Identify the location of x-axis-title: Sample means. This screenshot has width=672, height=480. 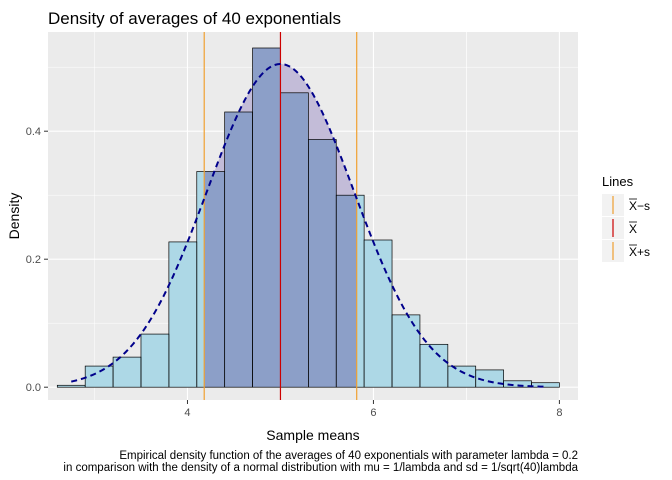
(312, 435).